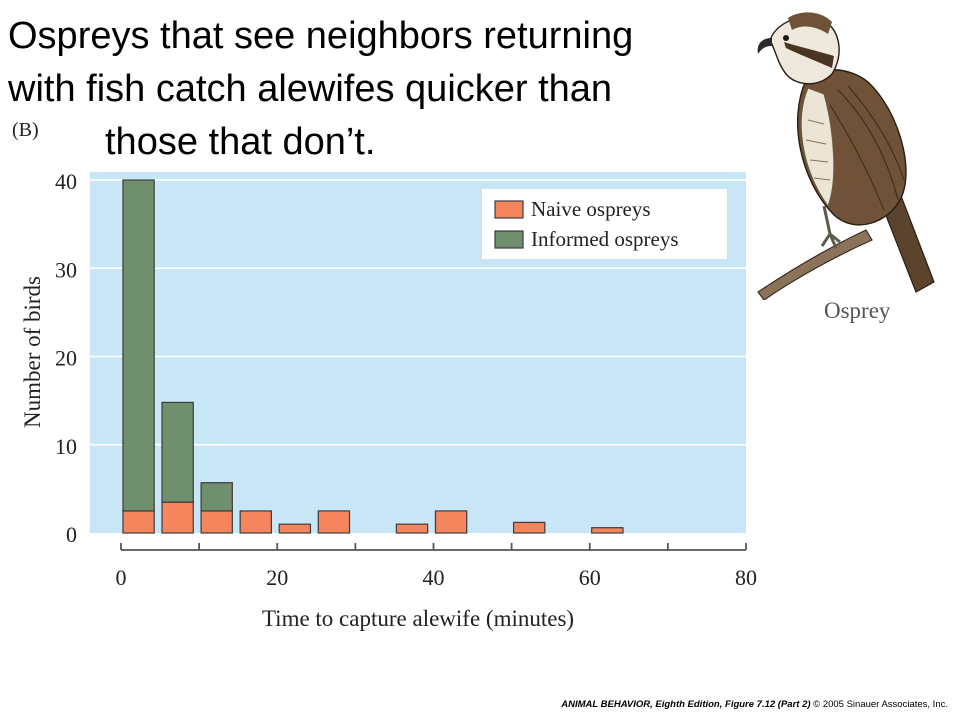 The width and height of the screenshot is (960, 720). I want to click on x-tick-label: 60, so click(590, 577).